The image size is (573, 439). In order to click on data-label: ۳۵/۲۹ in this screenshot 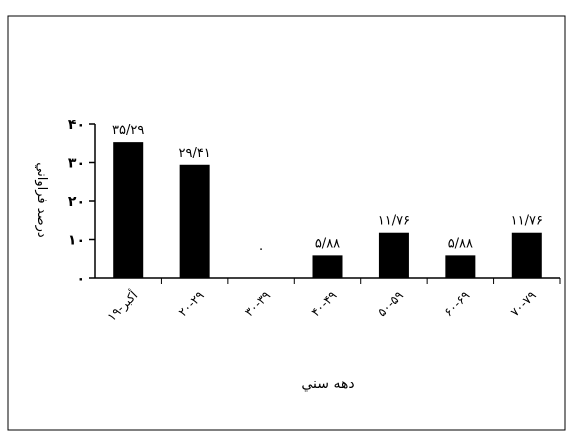, I will do `click(128, 130)`.